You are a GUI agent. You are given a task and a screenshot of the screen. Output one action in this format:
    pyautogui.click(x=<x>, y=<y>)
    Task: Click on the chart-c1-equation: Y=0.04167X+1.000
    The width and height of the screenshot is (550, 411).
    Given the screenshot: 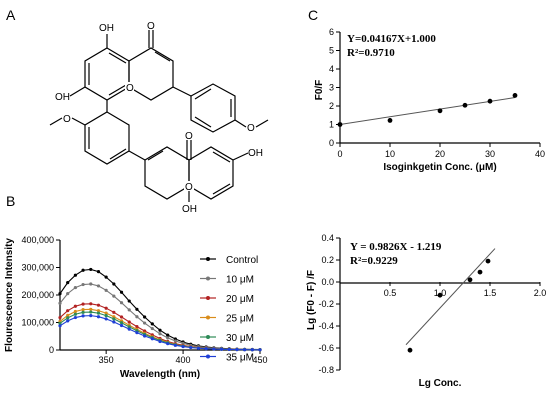 What is the action you would take?
    pyautogui.click(x=391, y=39)
    